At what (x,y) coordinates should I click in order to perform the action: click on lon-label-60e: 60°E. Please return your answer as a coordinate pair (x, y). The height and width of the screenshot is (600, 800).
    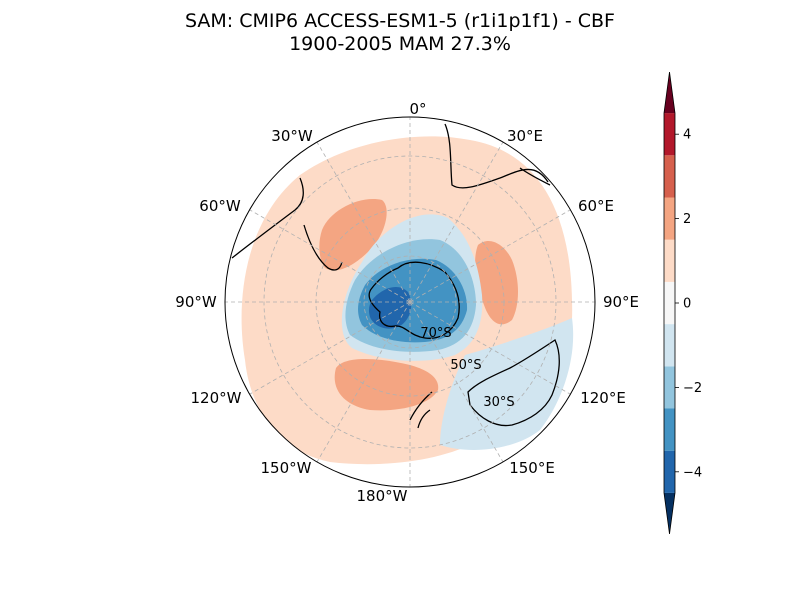
    Looking at the image, I should click on (596, 206).